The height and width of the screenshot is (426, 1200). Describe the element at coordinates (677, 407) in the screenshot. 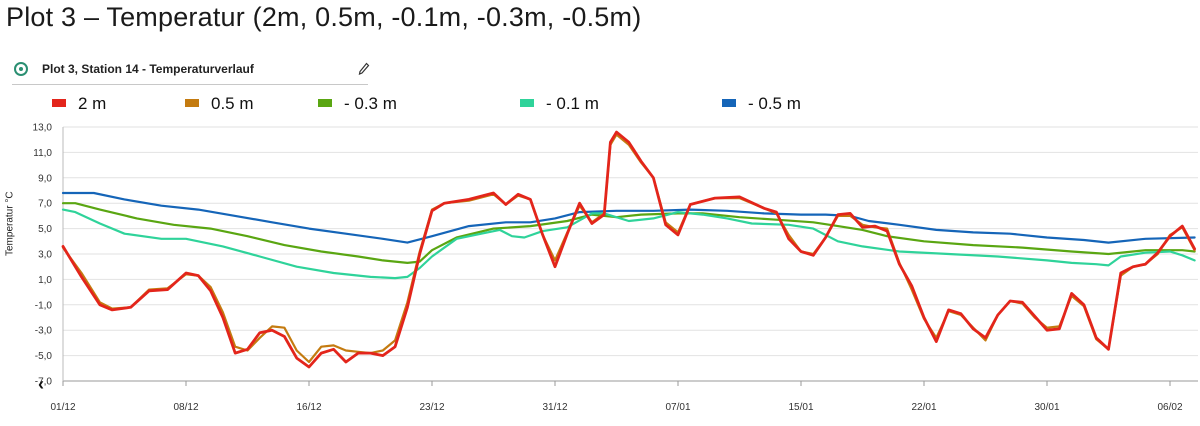

I see `x-tick-label: 07/01` at that location.